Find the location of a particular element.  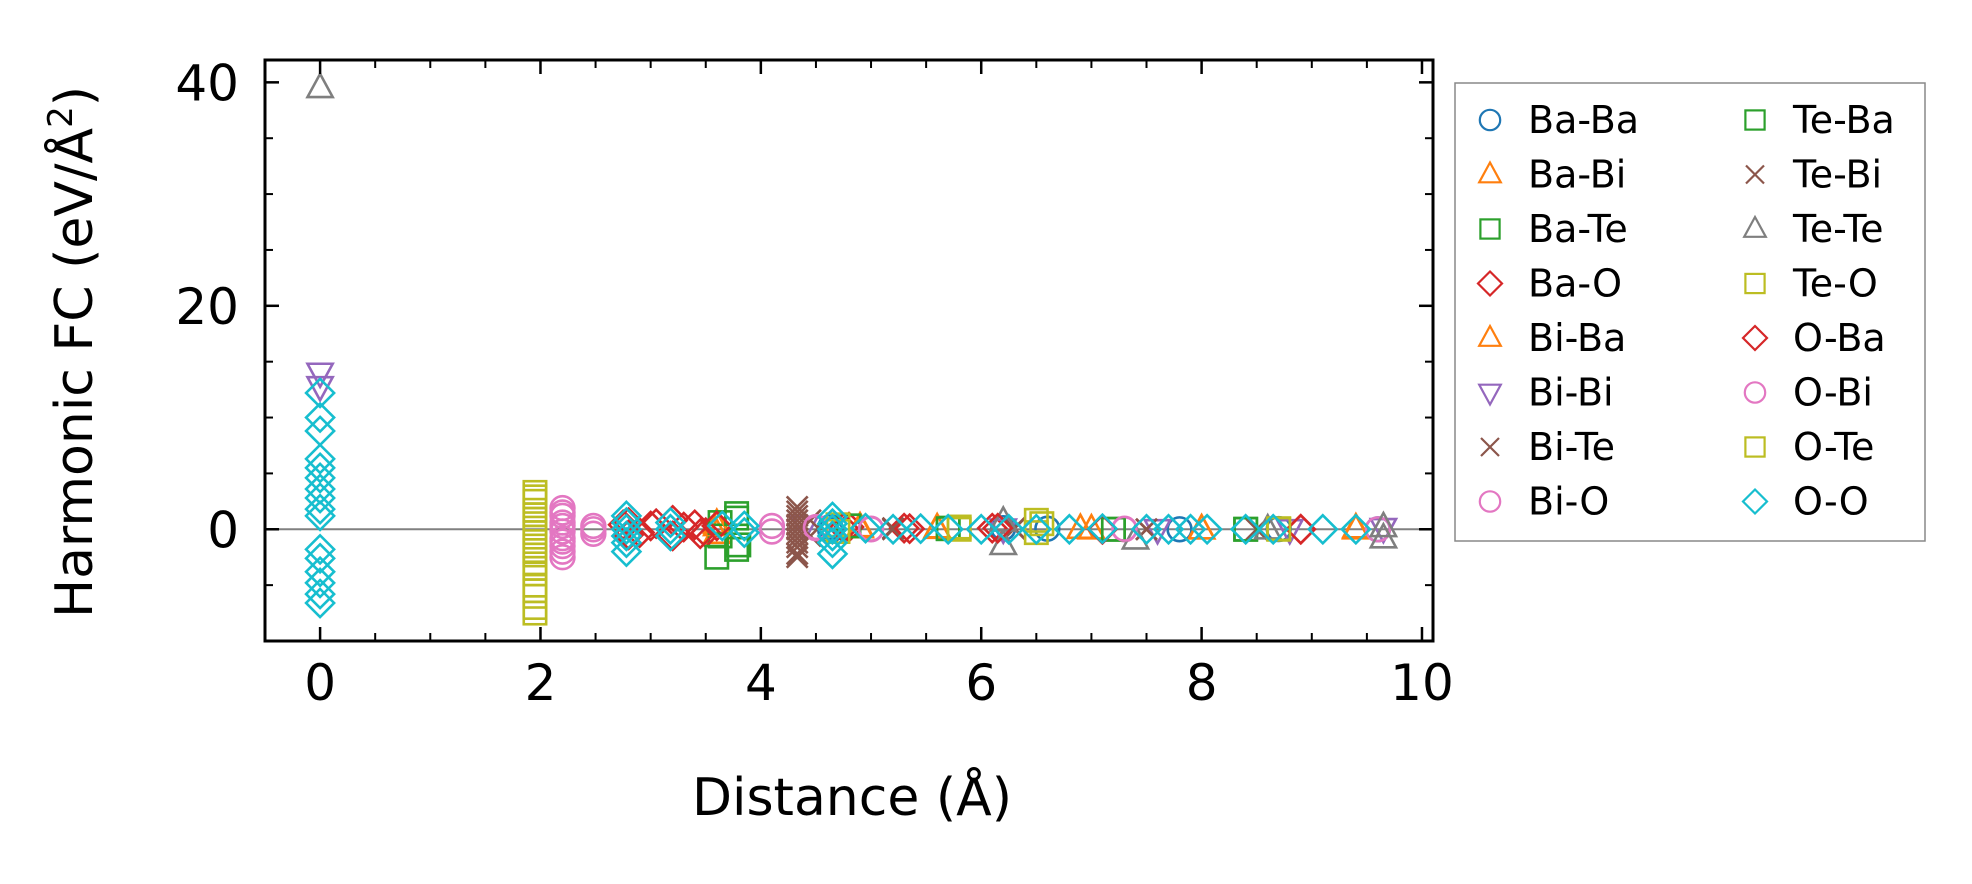

legend-marker-bi-bi is located at coordinates (1490, 395).